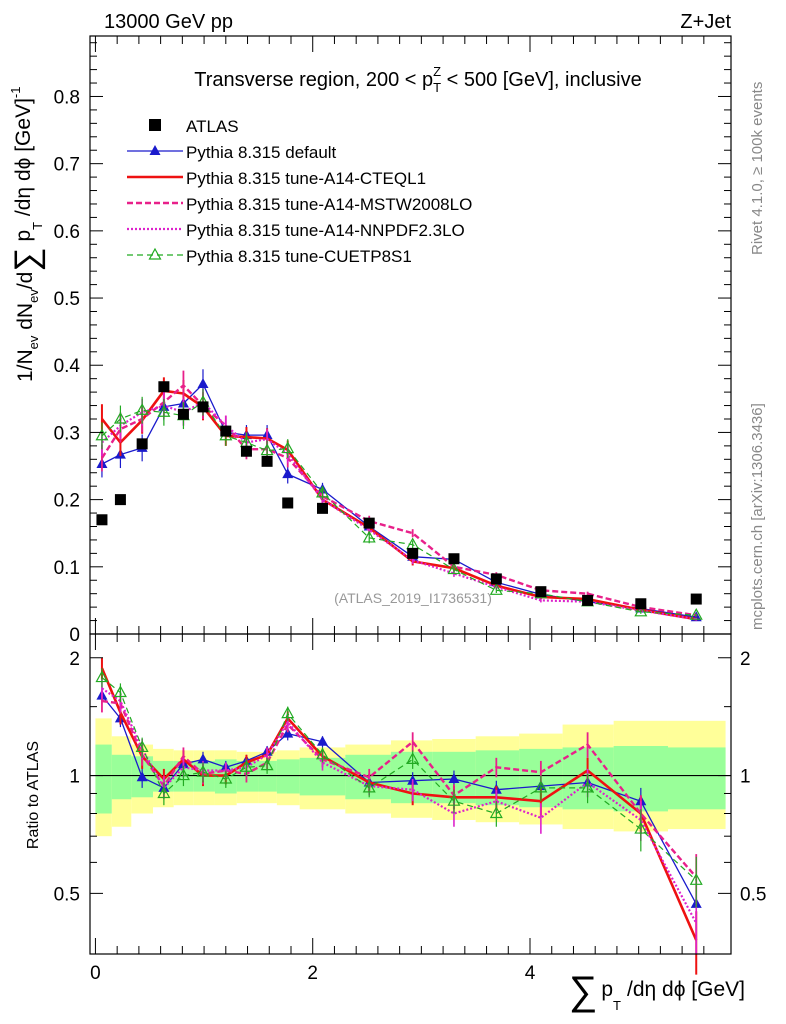  What do you see at coordinates (67, 894) in the screenshot?
I see `ratio-y-tick-label: 0.5` at bounding box center [67, 894].